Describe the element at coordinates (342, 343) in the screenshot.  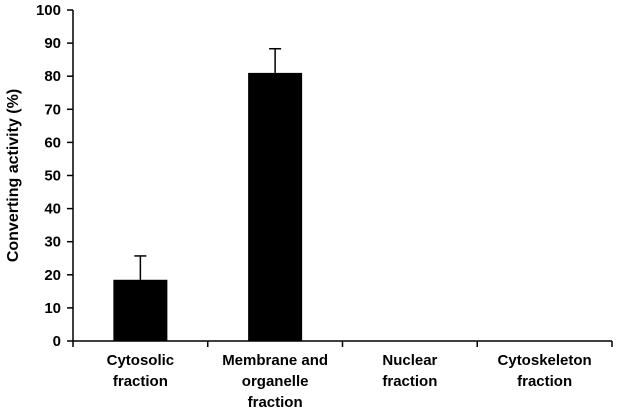
I see `x-axis` at that location.